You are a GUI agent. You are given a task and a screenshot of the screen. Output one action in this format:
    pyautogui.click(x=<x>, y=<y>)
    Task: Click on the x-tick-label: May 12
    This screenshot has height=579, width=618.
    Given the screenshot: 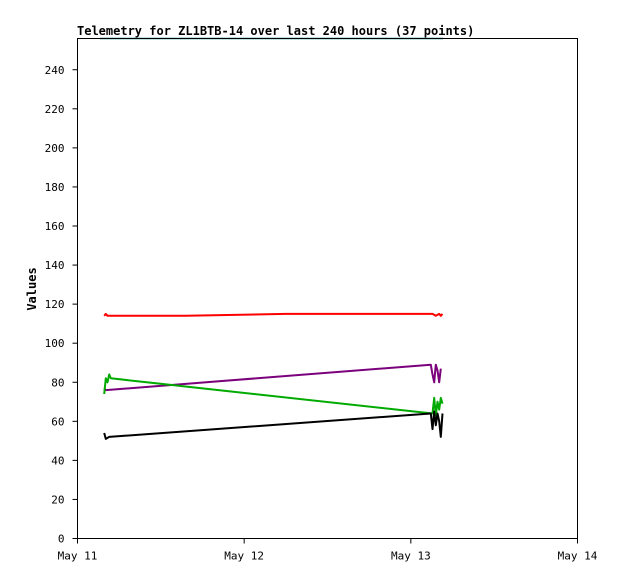 What is the action you would take?
    pyautogui.click(x=244, y=556)
    